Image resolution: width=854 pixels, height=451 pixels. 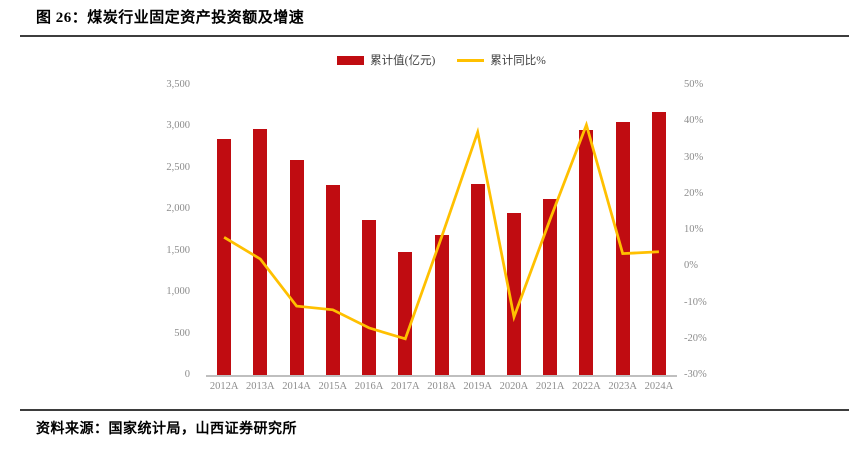 What do you see at coordinates (296, 386) in the screenshot?
I see `x-axis-label-2014A: 2014A` at bounding box center [296, 386].